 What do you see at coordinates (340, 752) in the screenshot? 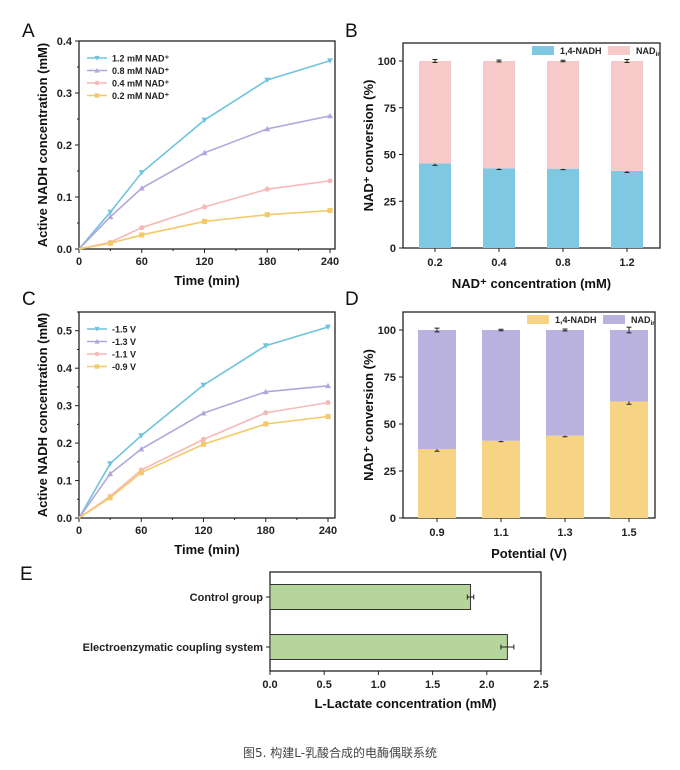
I see `figure-caption: 图5. 构建L-乳酸合成的电酶偶联系统` at bounding box center [340, 752].